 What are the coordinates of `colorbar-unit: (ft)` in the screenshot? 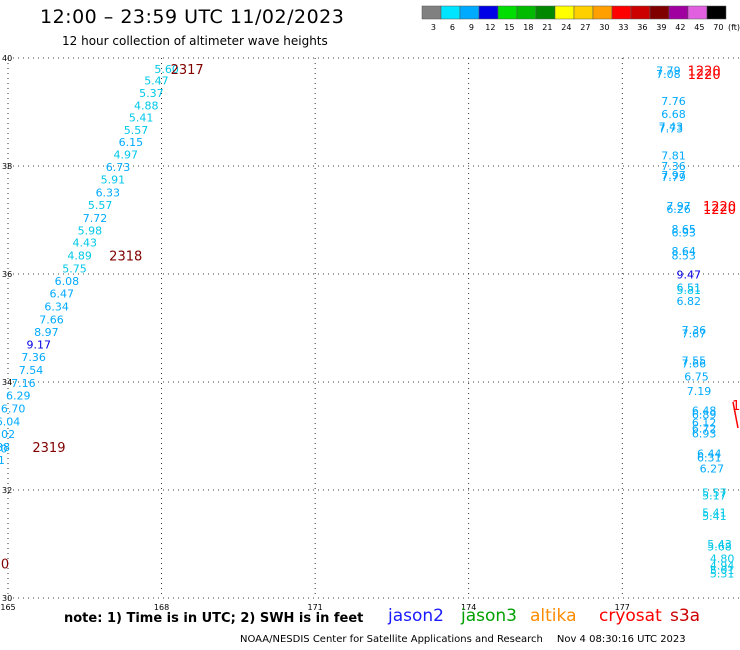 It's located at (734, 27).